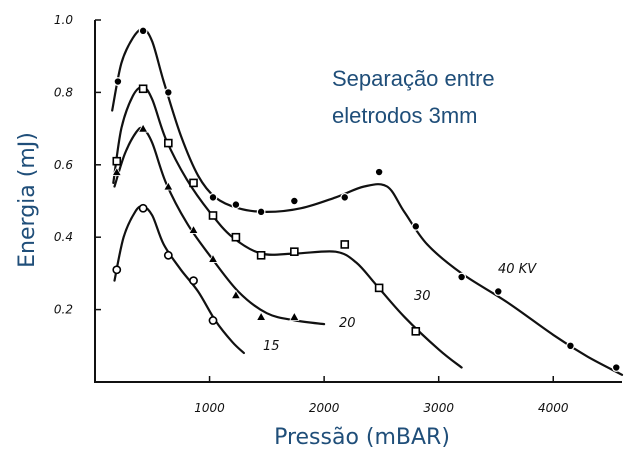 The width and height of the screenshot is (631, 455). What do you see at coordinates (63, 310) in the screenshot?
I see `y-tick-label: 0.2` at bounding box center [63, 310].